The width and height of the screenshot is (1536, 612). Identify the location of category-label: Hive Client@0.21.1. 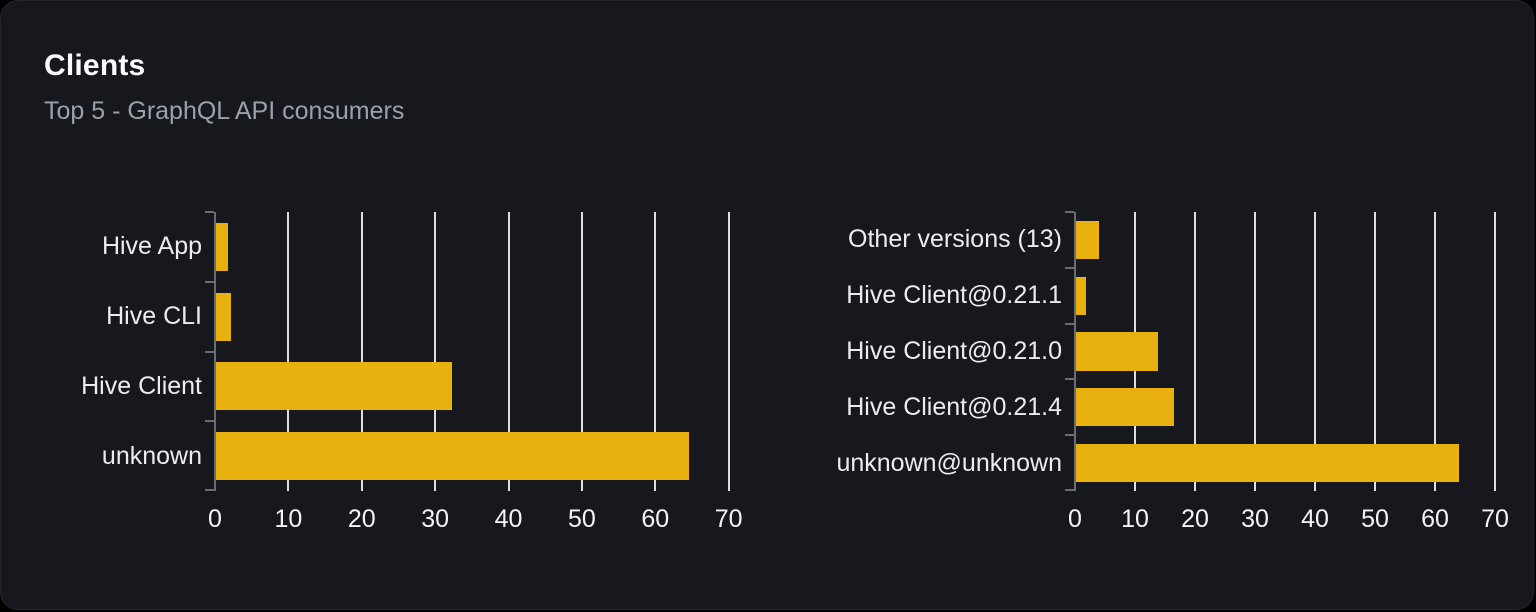
(954, 295).